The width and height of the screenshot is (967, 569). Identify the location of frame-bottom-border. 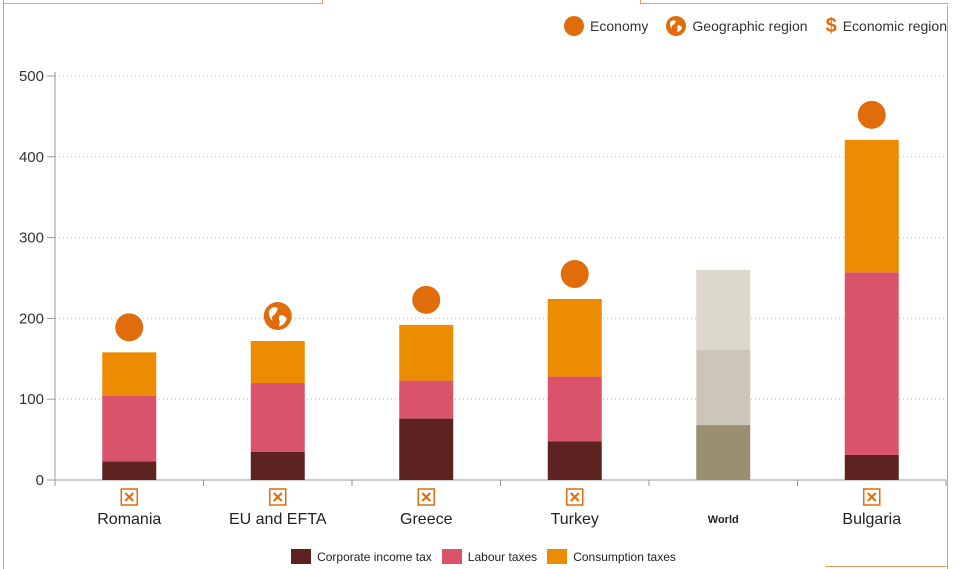
(886, 566).